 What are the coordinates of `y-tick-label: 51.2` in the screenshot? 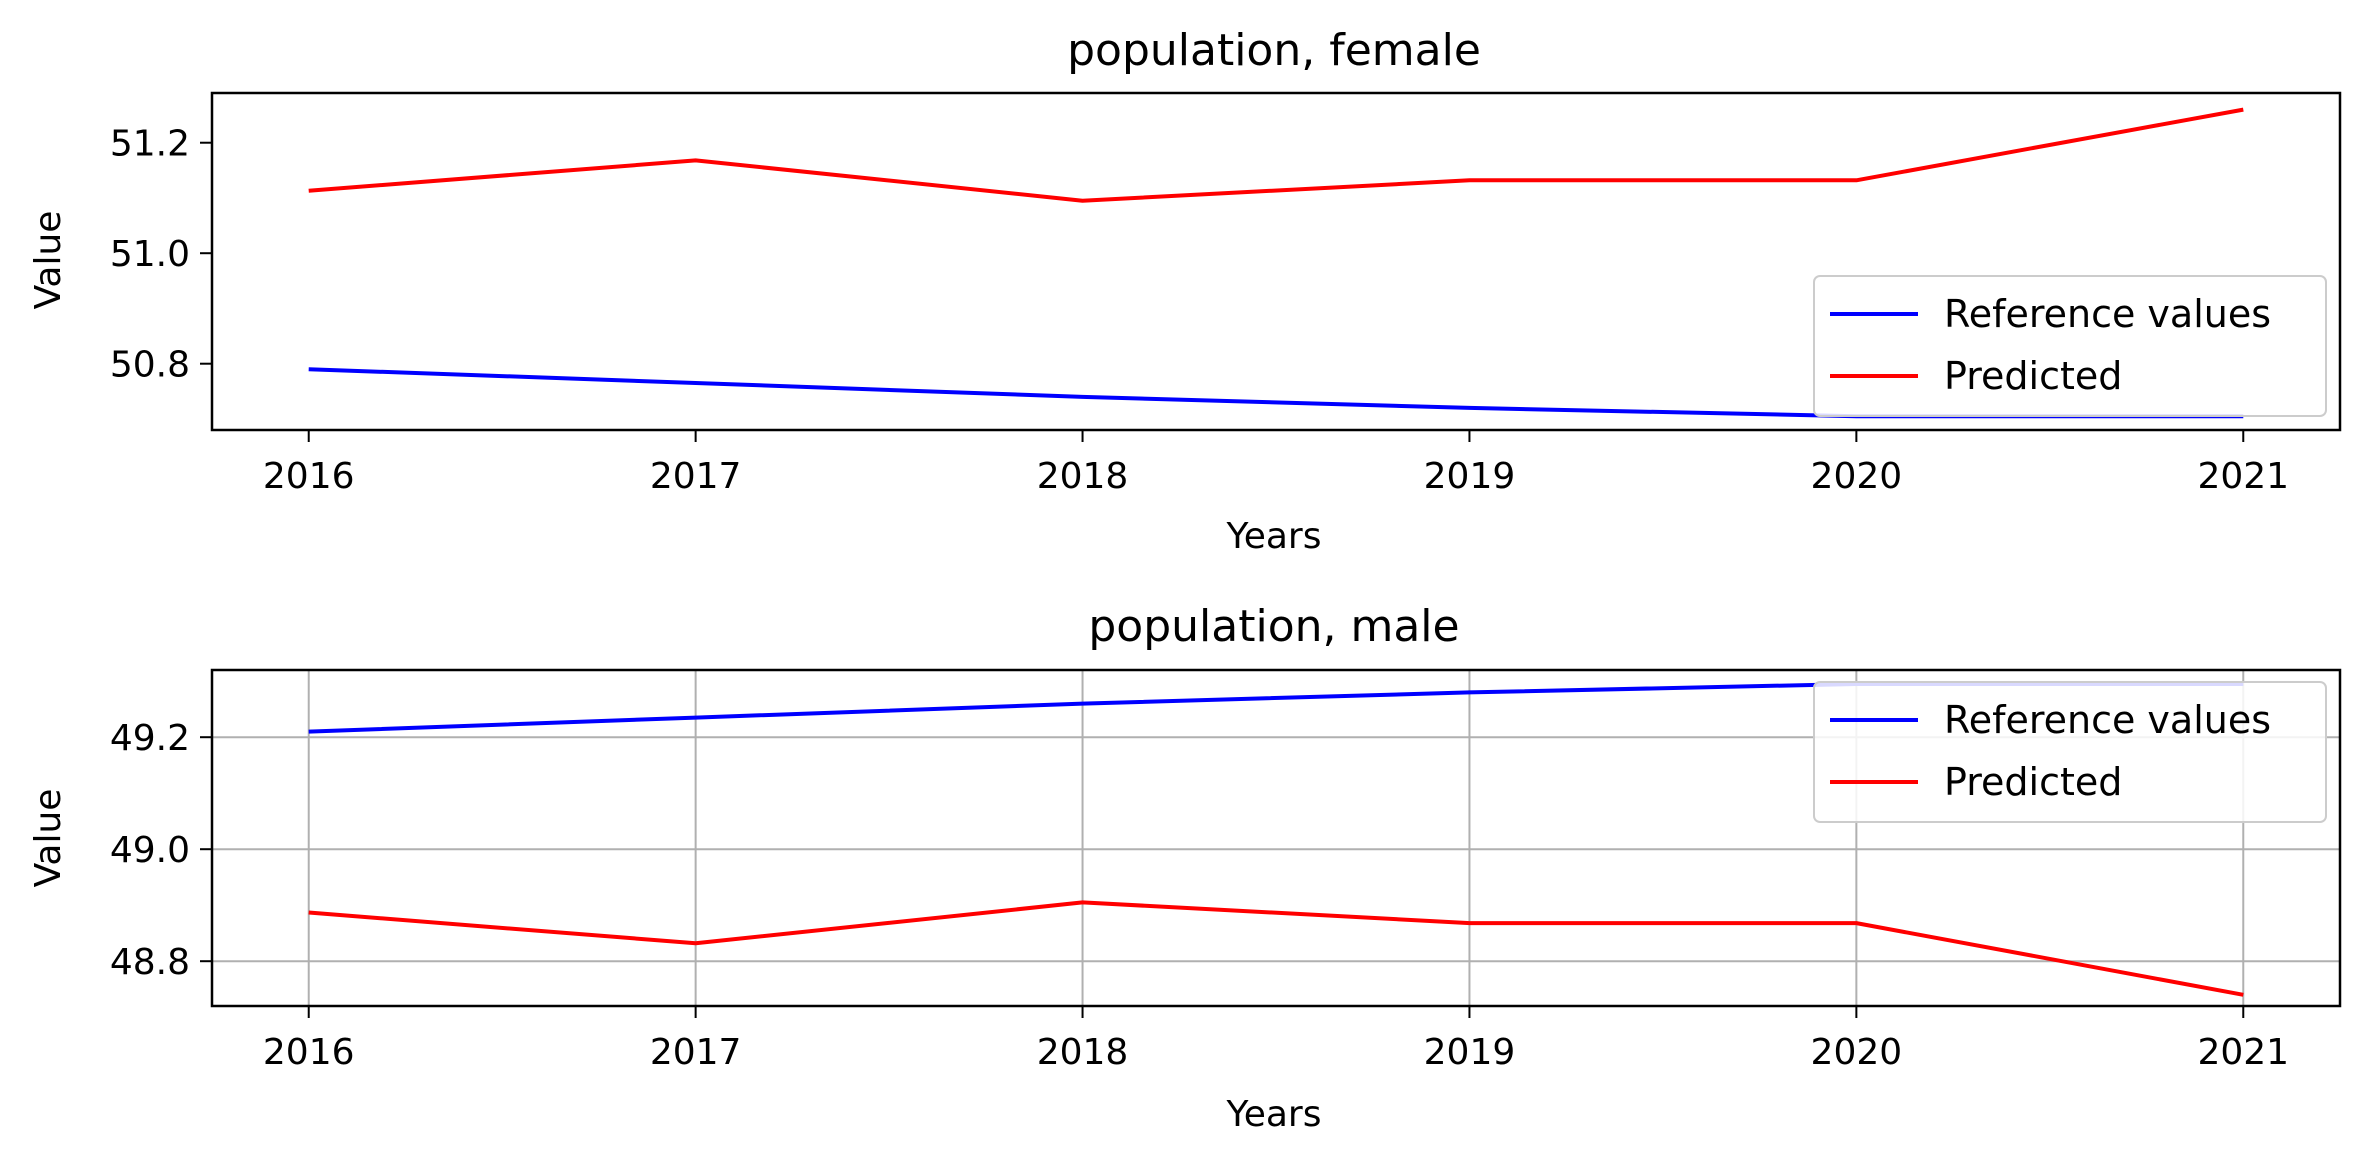 It's located at (150, 144).